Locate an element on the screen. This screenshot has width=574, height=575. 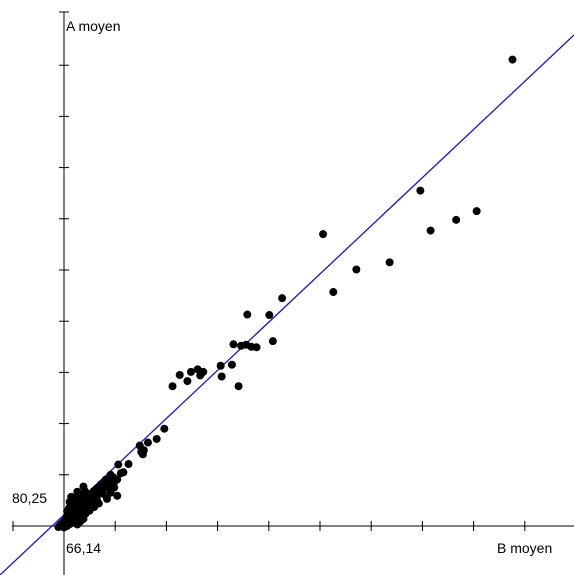
x-origin-tick-label: 66,14 is located at coordinates (83, 548).